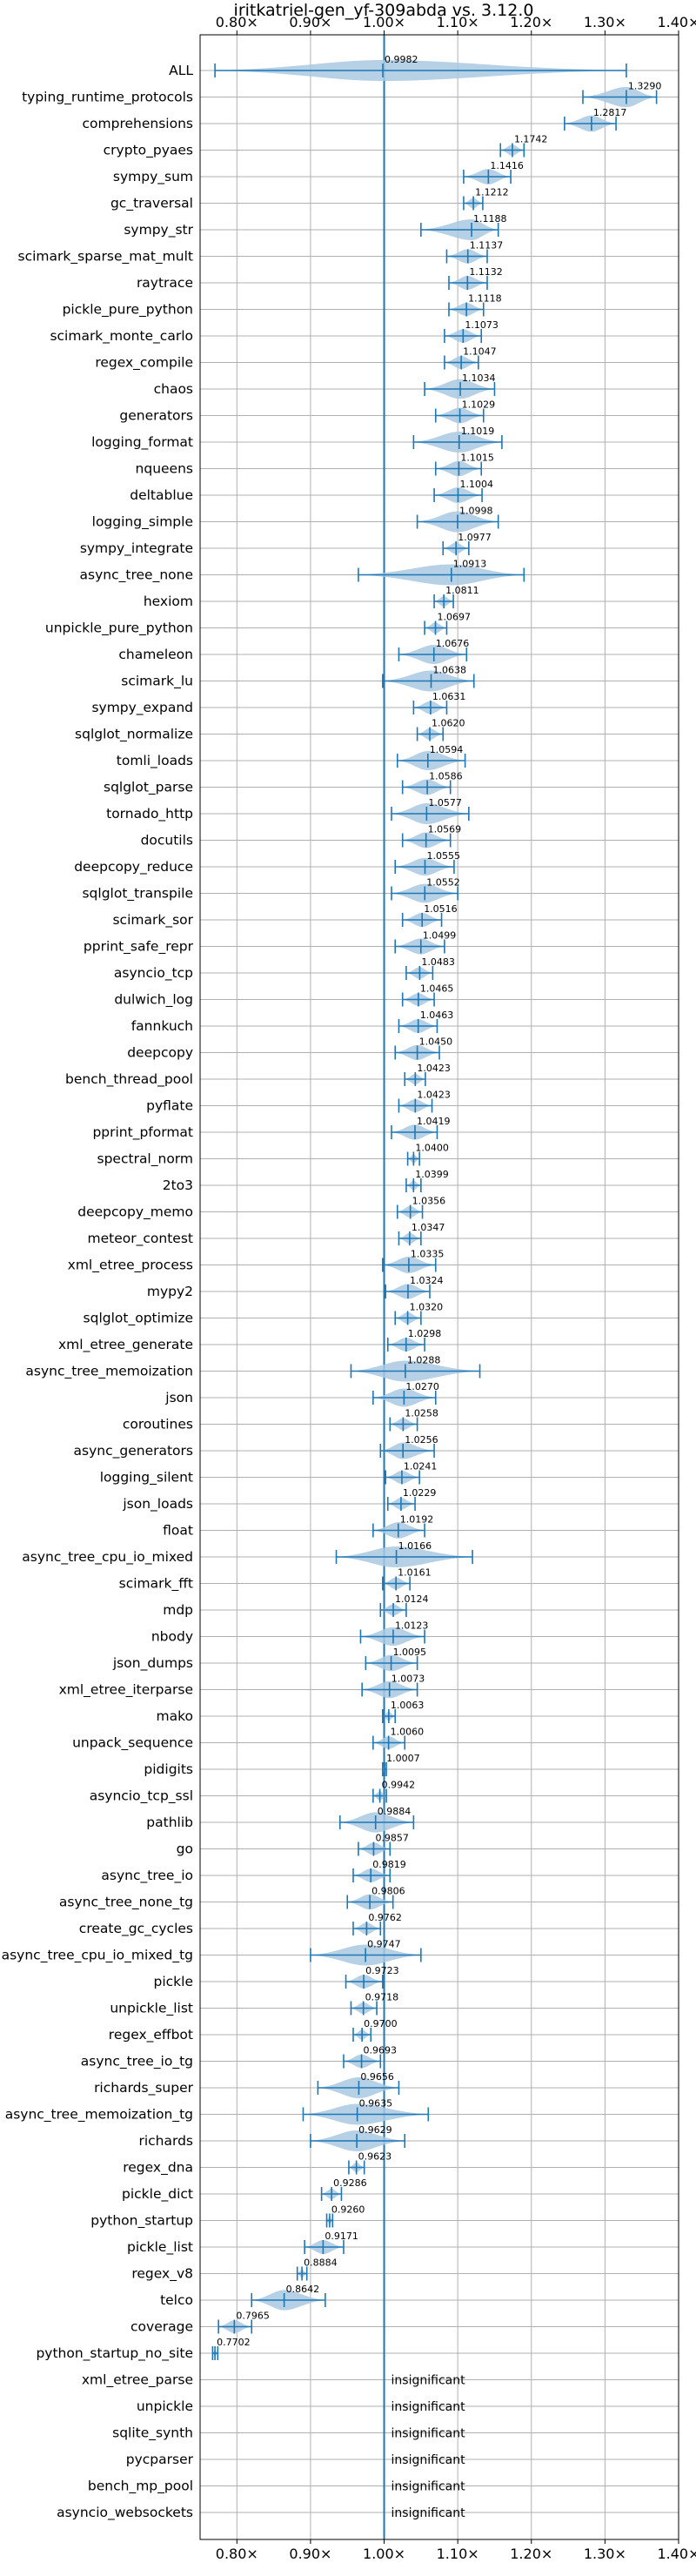 Image resolution: width=696 pixels, height=2576 pixels. What do you see at coordinates (392, 1838) in the screenshot?
I see `value-label: 0.9857` at bounding box center [392, 1838].